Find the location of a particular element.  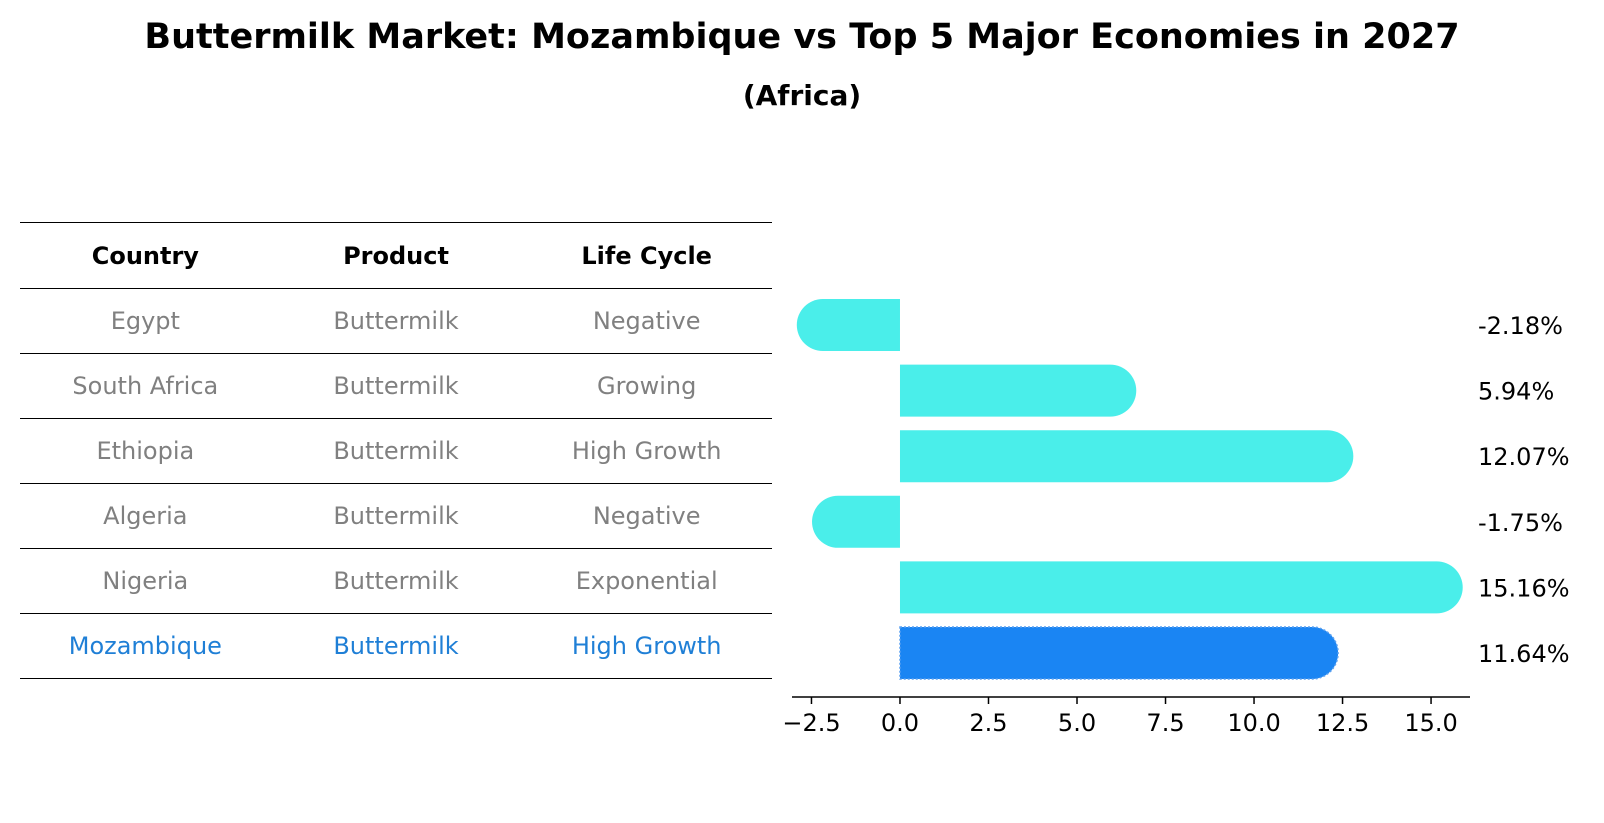

table-row: Algeria Buttermilk Negative is located at coordinates (396, 516).